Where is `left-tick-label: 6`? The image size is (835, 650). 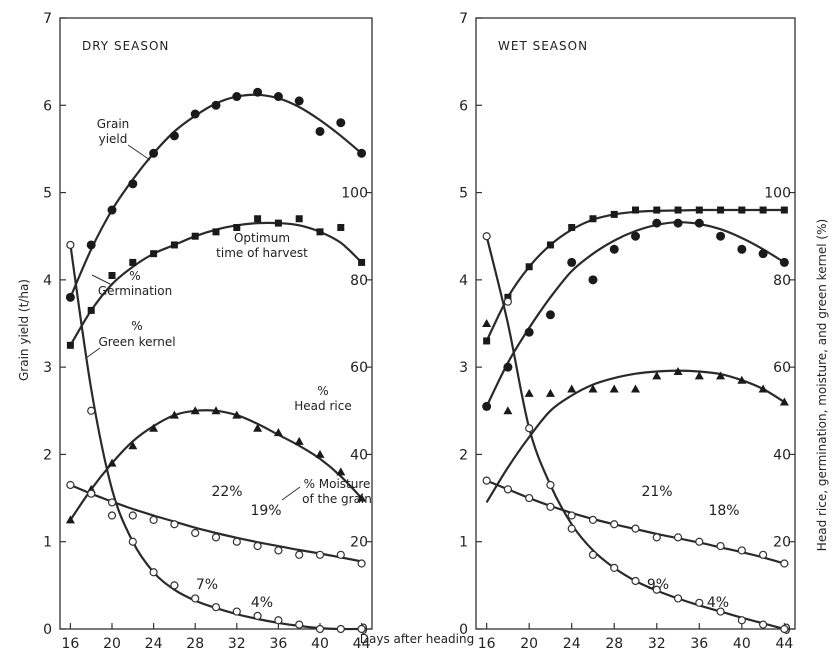
left-tick-label: 6 is located at coordinates (47, 106).